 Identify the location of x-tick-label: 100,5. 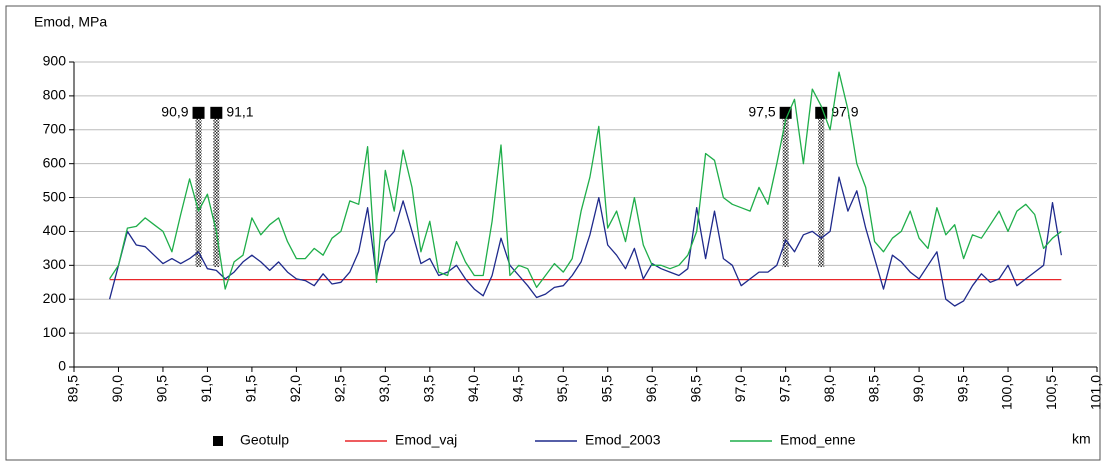
(1051, 392).